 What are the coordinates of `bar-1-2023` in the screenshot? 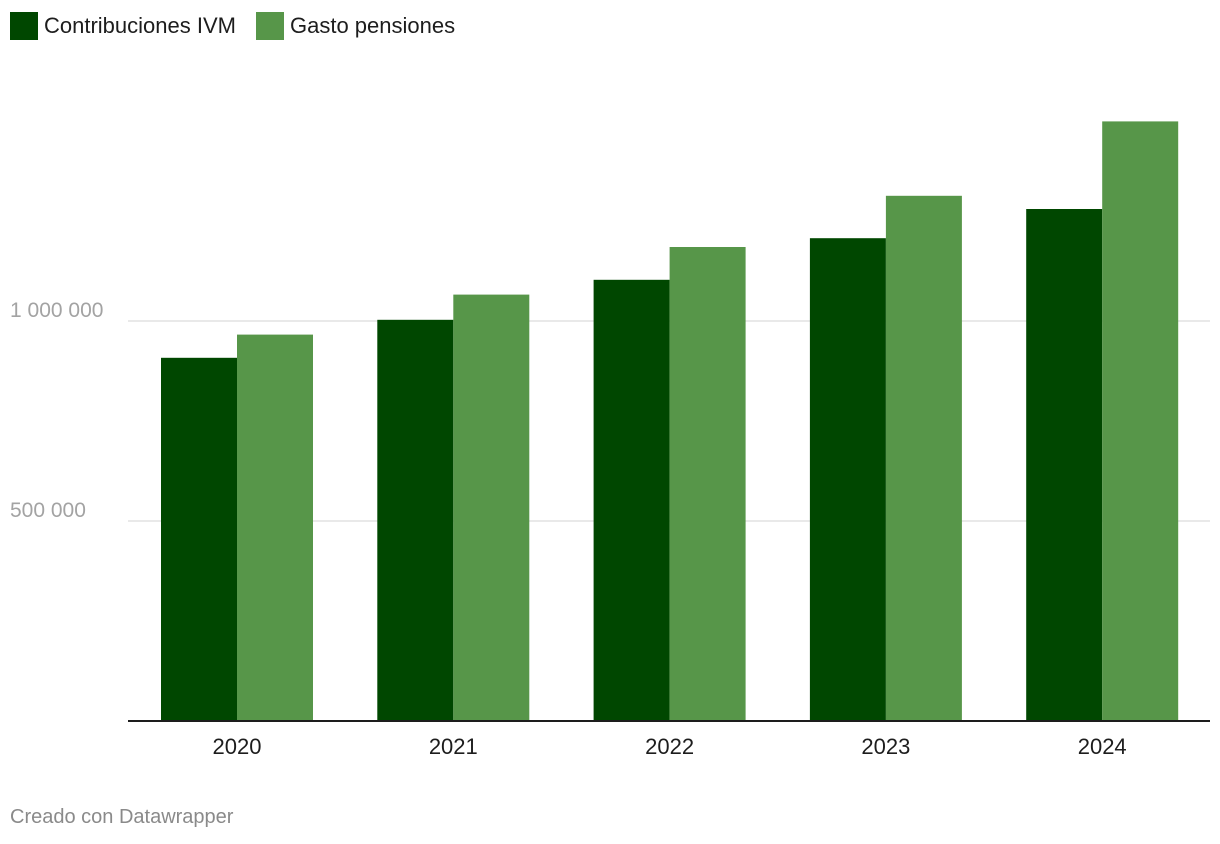 It's located at (923, 458).